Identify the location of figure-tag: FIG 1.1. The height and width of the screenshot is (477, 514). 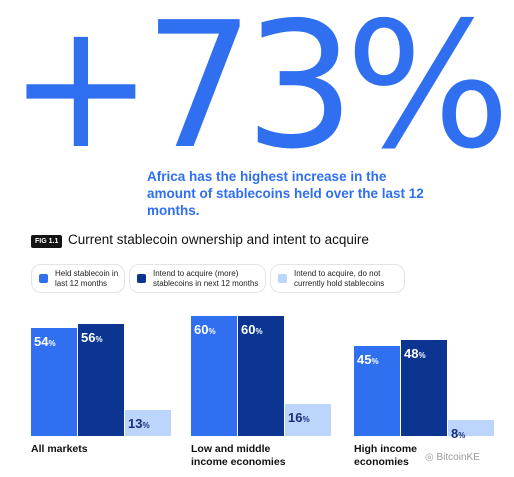
(47, 241).